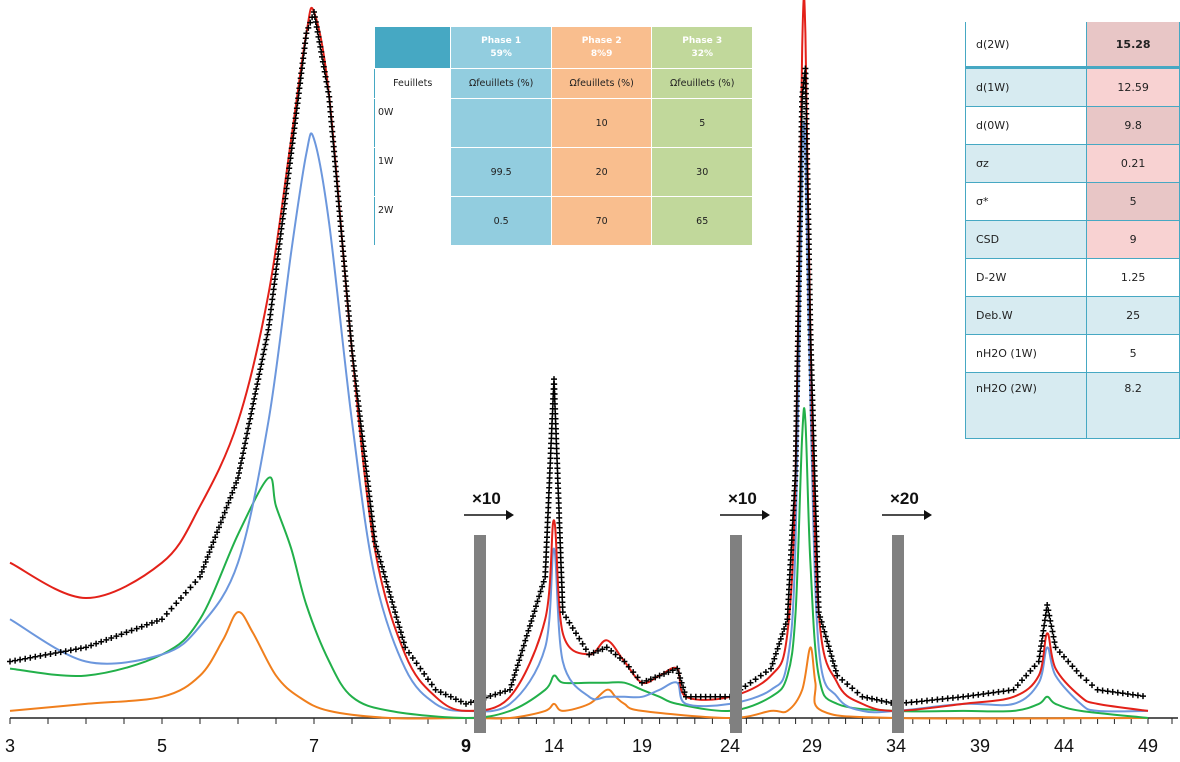  I want to click on x-tick-label: 3, so click(10, 746).